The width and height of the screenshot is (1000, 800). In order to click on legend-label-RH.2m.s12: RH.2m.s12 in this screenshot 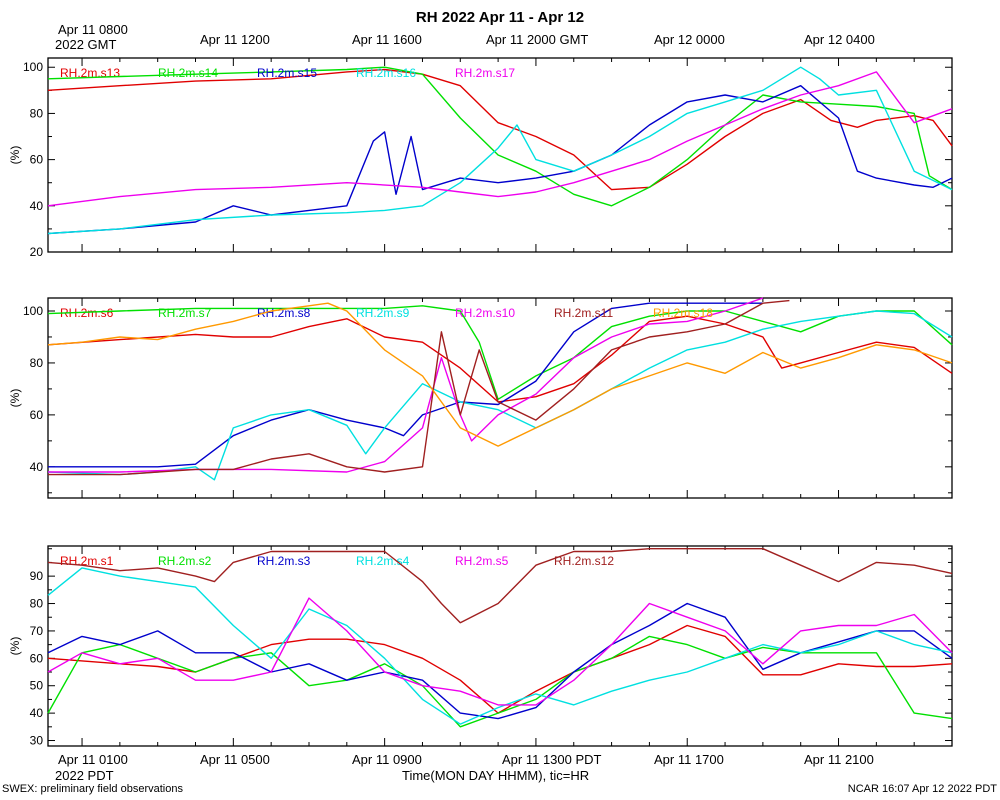, I will do `click(584, 561)`.